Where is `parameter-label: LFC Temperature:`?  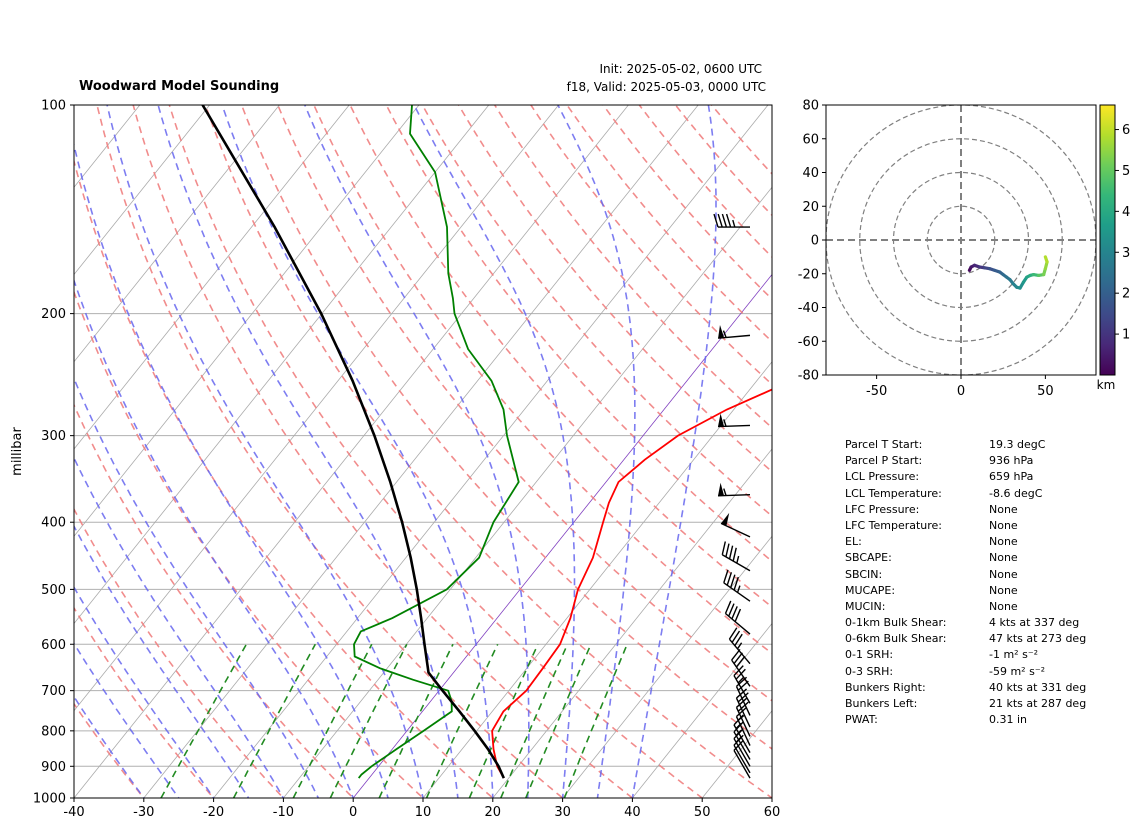 parameter-label: LFC Temperature: is located at coordinates (894, 525).